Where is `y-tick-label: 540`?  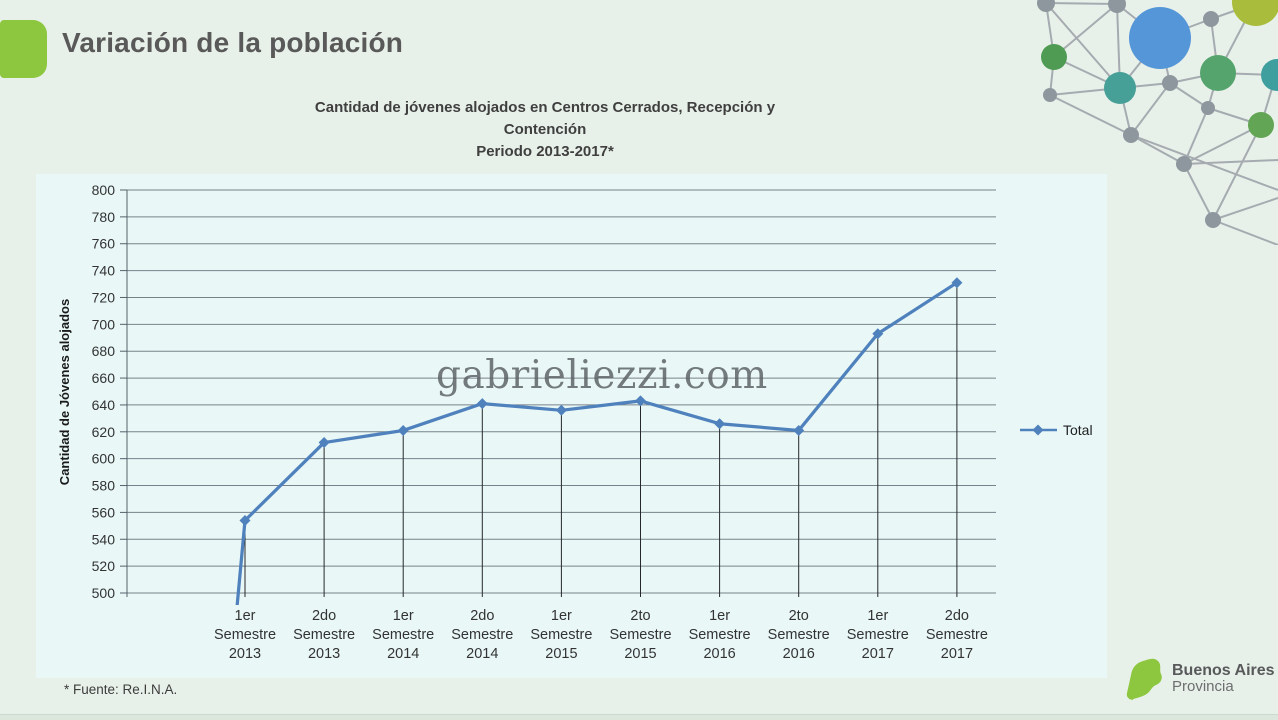
y-tick-label: 540 is located at coordinates (104, 539).